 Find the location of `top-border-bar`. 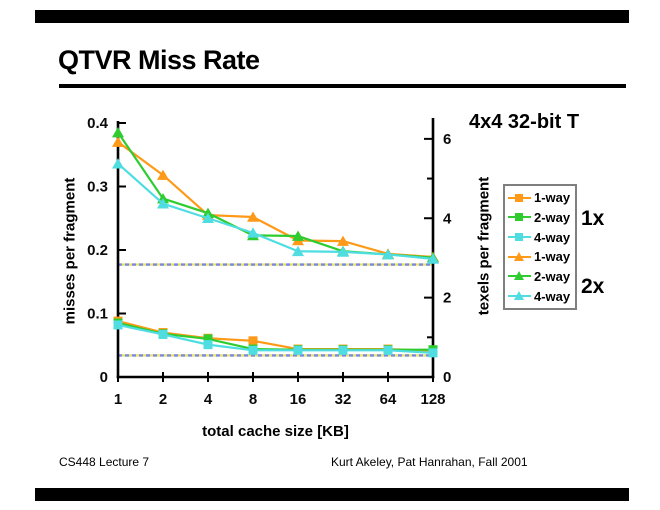

top-border-bar is located at coordinates (332, 16).